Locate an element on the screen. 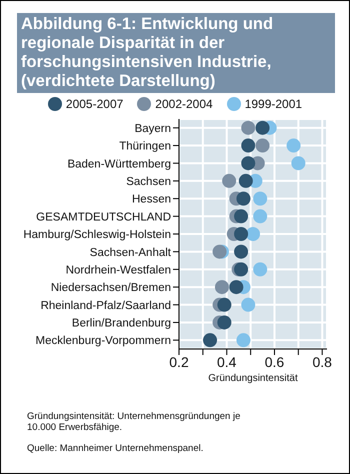 The image size is (350, 474). source-note: Quelle: Mannheimer Unternehmenspanel. is located at coordinates (115, 448).